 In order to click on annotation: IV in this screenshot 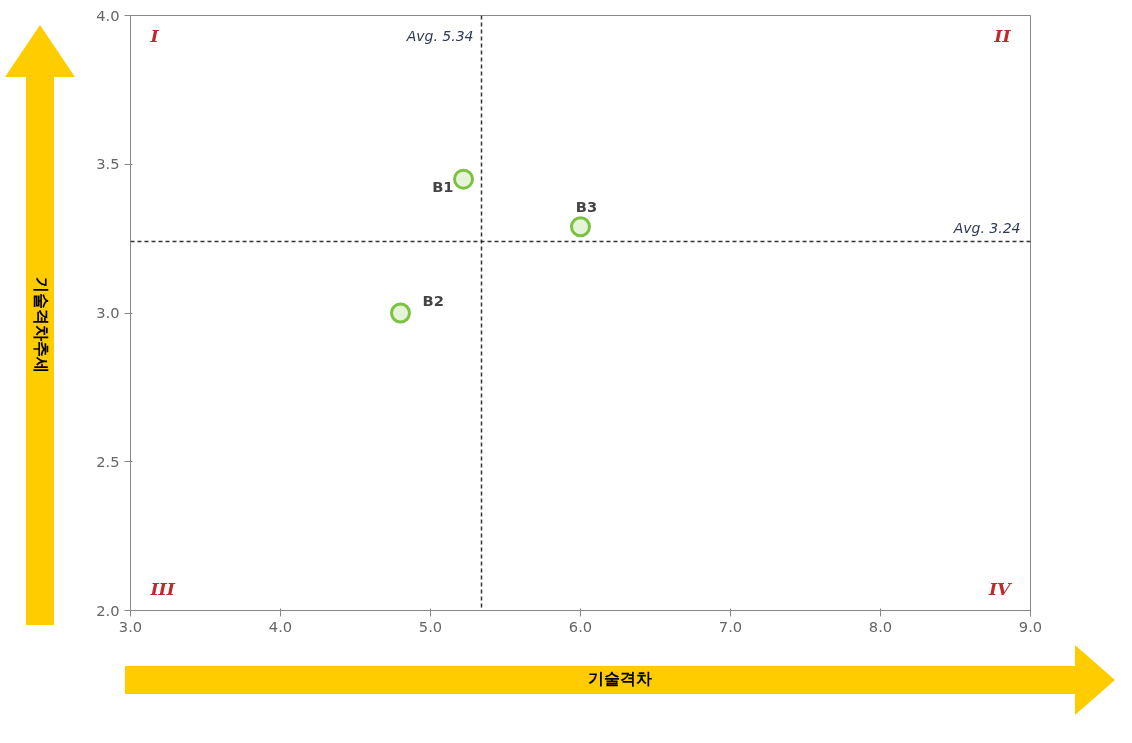, I will do `click(1000, 588)`.